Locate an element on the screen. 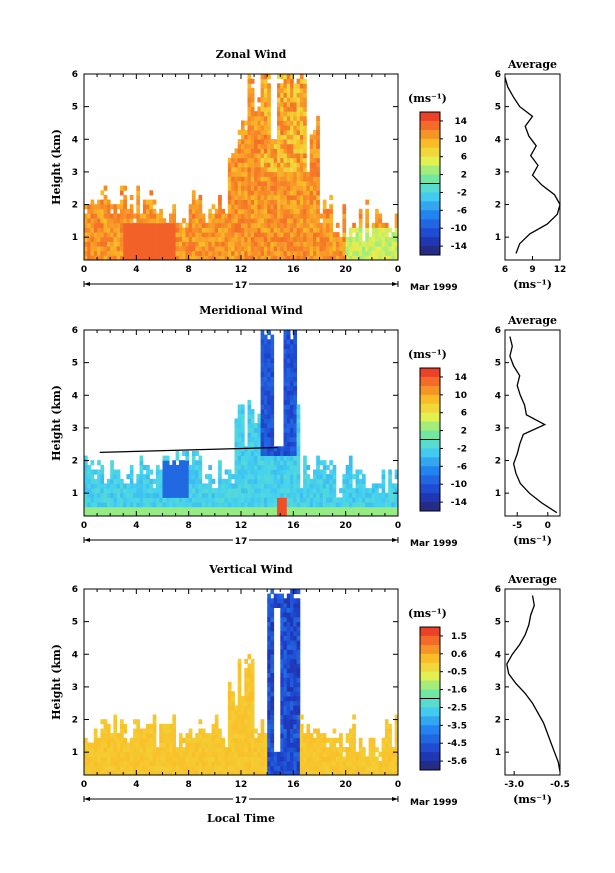 The height and width of the screenshot is (873, 615). y-tick-label: 1 is located at coordinates (75, 494).